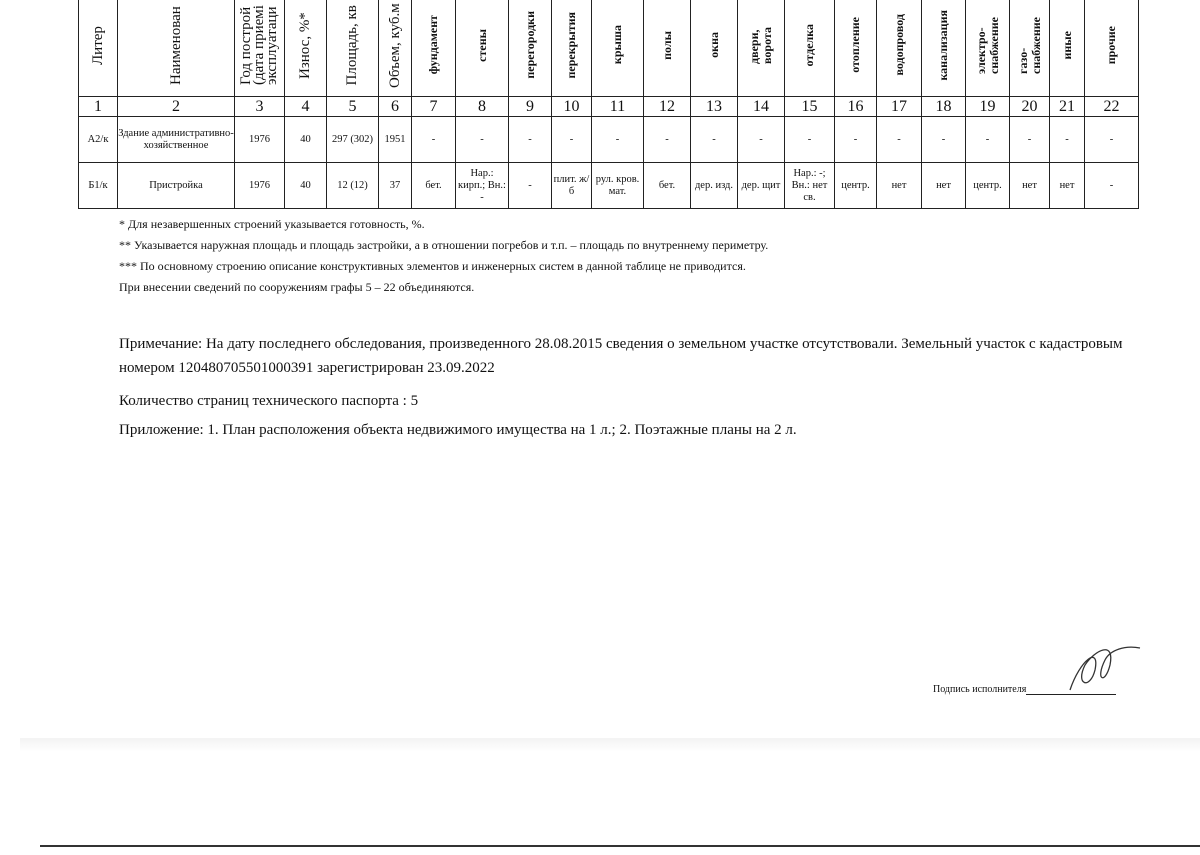  Describe the element at coordinates (395, 45) in the screenshot. I see `column-header-label: Объем, куб.м` at that location.